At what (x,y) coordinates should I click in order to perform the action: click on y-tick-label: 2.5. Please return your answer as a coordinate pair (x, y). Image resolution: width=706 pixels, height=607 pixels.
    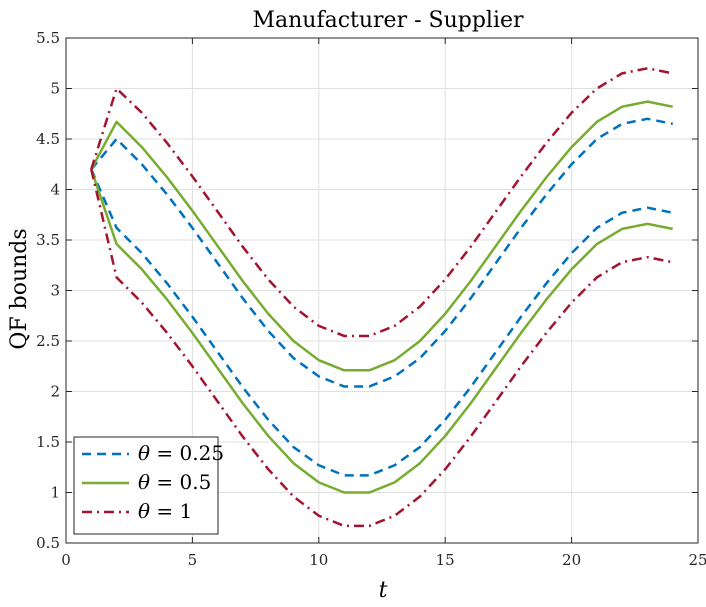
    Looking at the image, I should click on (48, 341).